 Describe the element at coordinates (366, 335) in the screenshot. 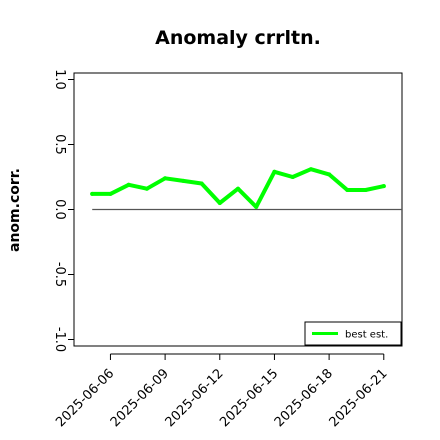

I see `legend-label: best est.` at that location.